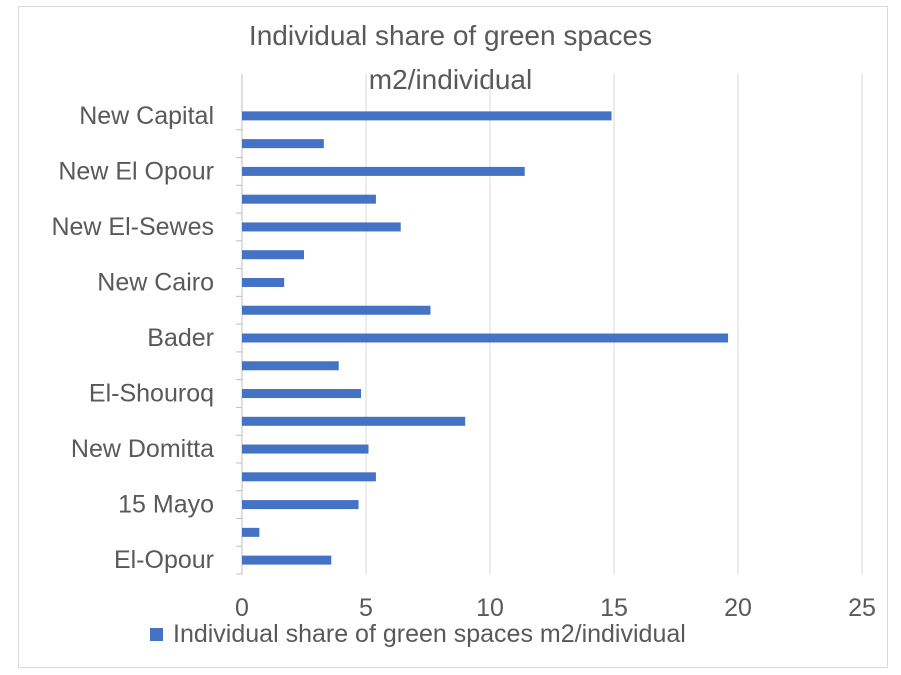 The height and width of the screenshot is (675, 901). I want to click on category-label-8: Bader, so click(180, 338).